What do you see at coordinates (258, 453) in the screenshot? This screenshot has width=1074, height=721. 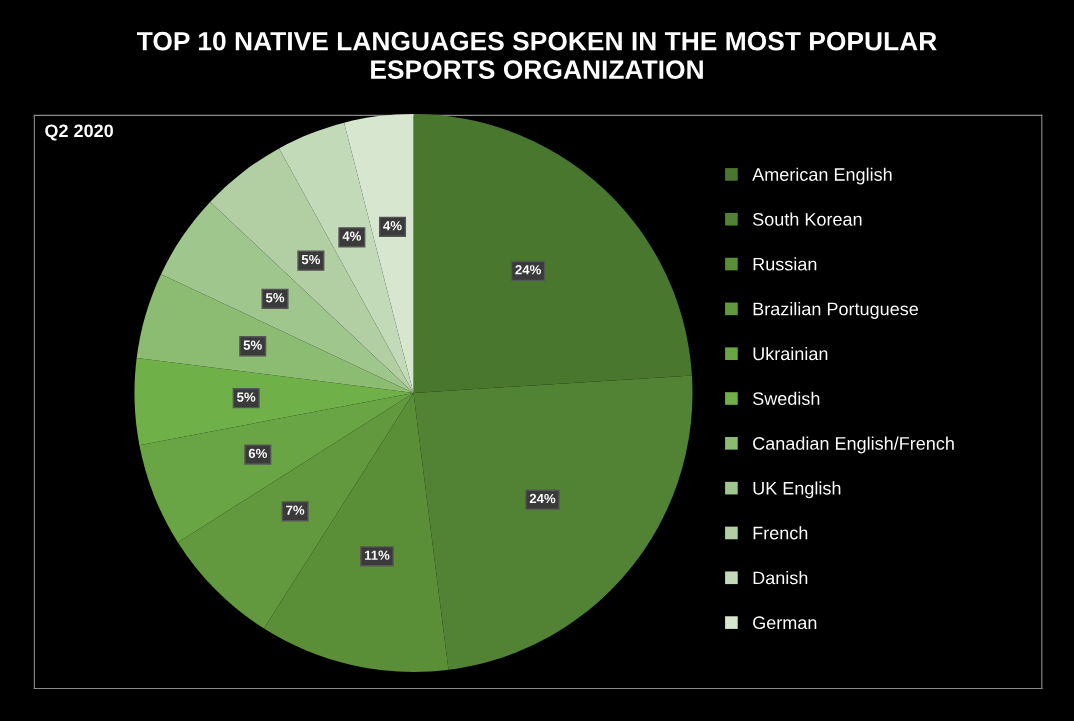 I see `data-label: 6%` at bounding box center [258, 453].